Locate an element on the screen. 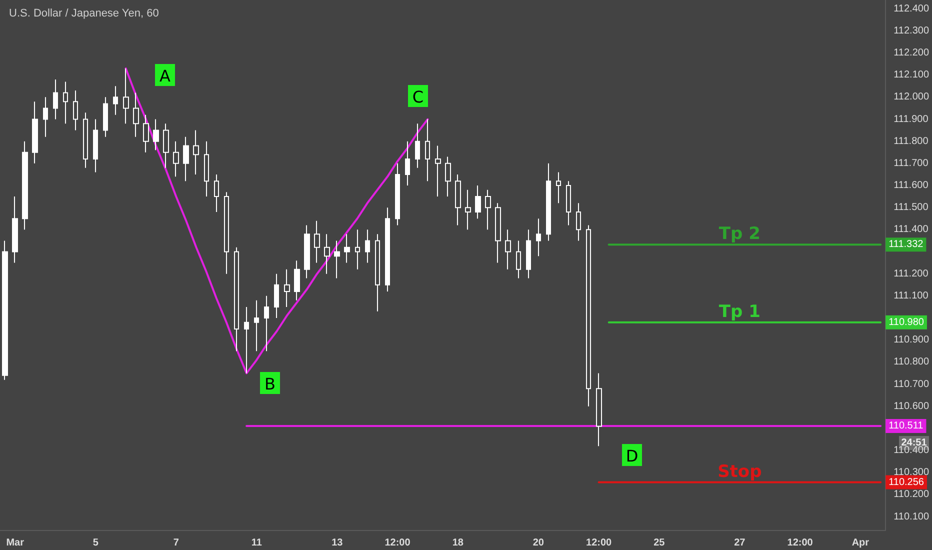 The image size is (932, 550). y-tick-label: 112.100 is located at coordinates (912, 75).